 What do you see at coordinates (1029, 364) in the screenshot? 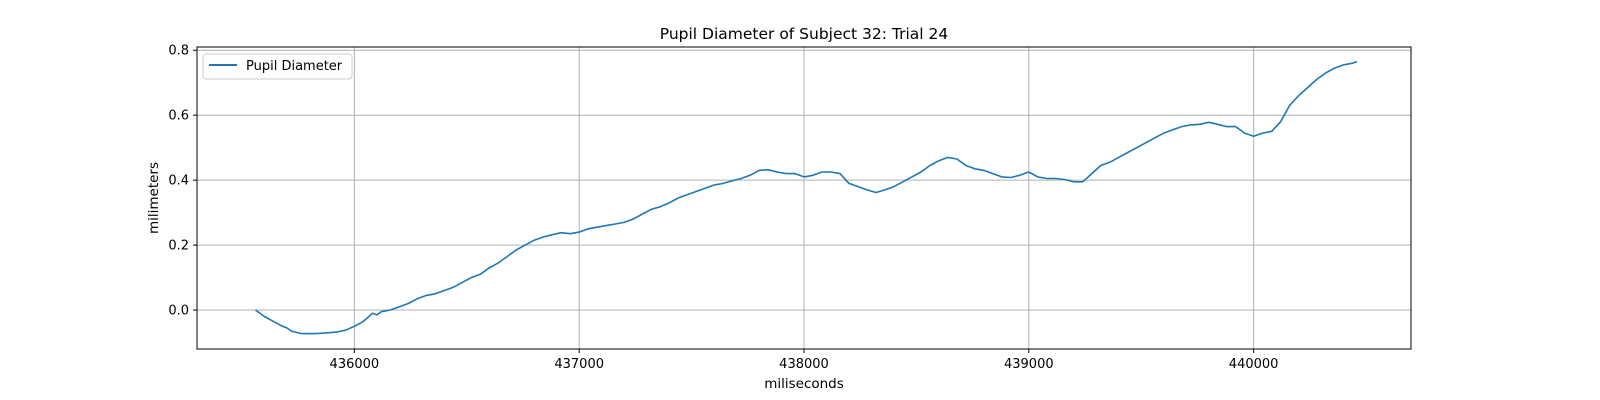
I see `x-tick-label: 439000` at bounding box center [1029, 364].